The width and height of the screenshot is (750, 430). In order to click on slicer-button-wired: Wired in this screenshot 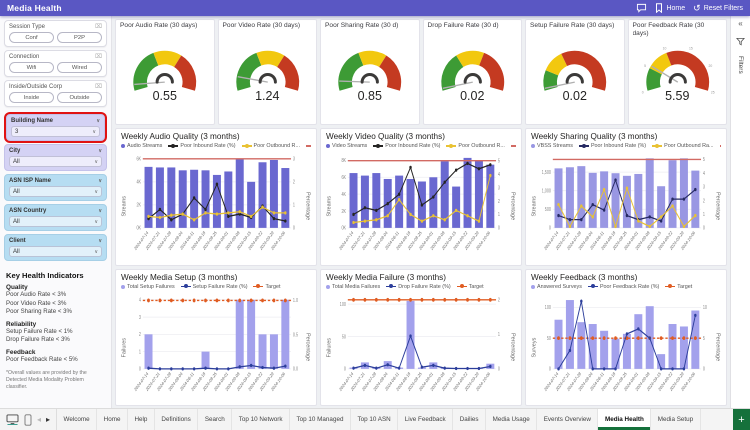, I will do `click(79, 67)`.